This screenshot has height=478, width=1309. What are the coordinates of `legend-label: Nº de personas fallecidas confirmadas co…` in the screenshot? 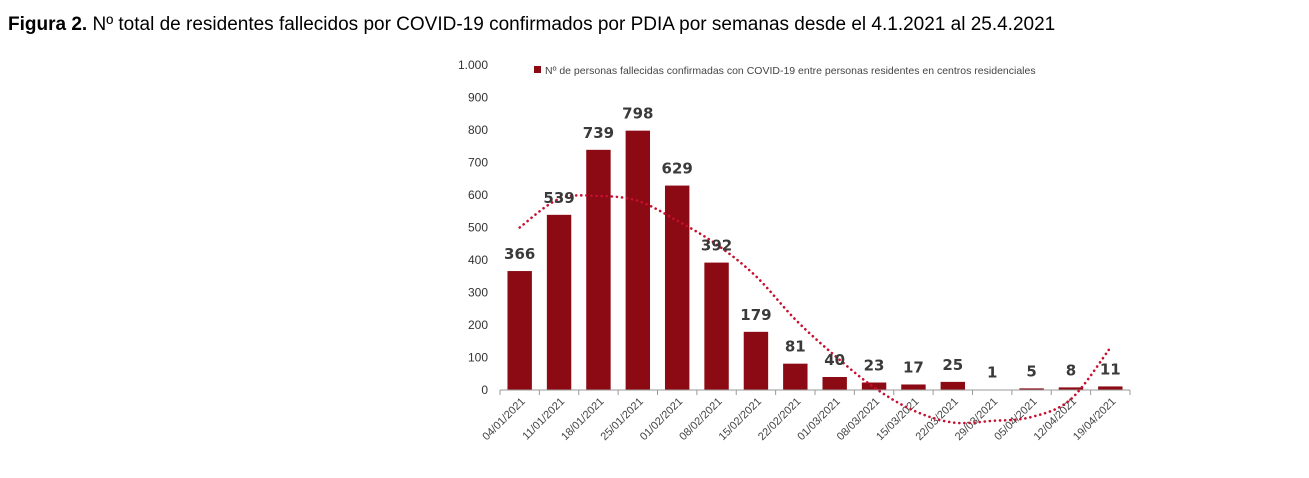 It's located at (790, 71).